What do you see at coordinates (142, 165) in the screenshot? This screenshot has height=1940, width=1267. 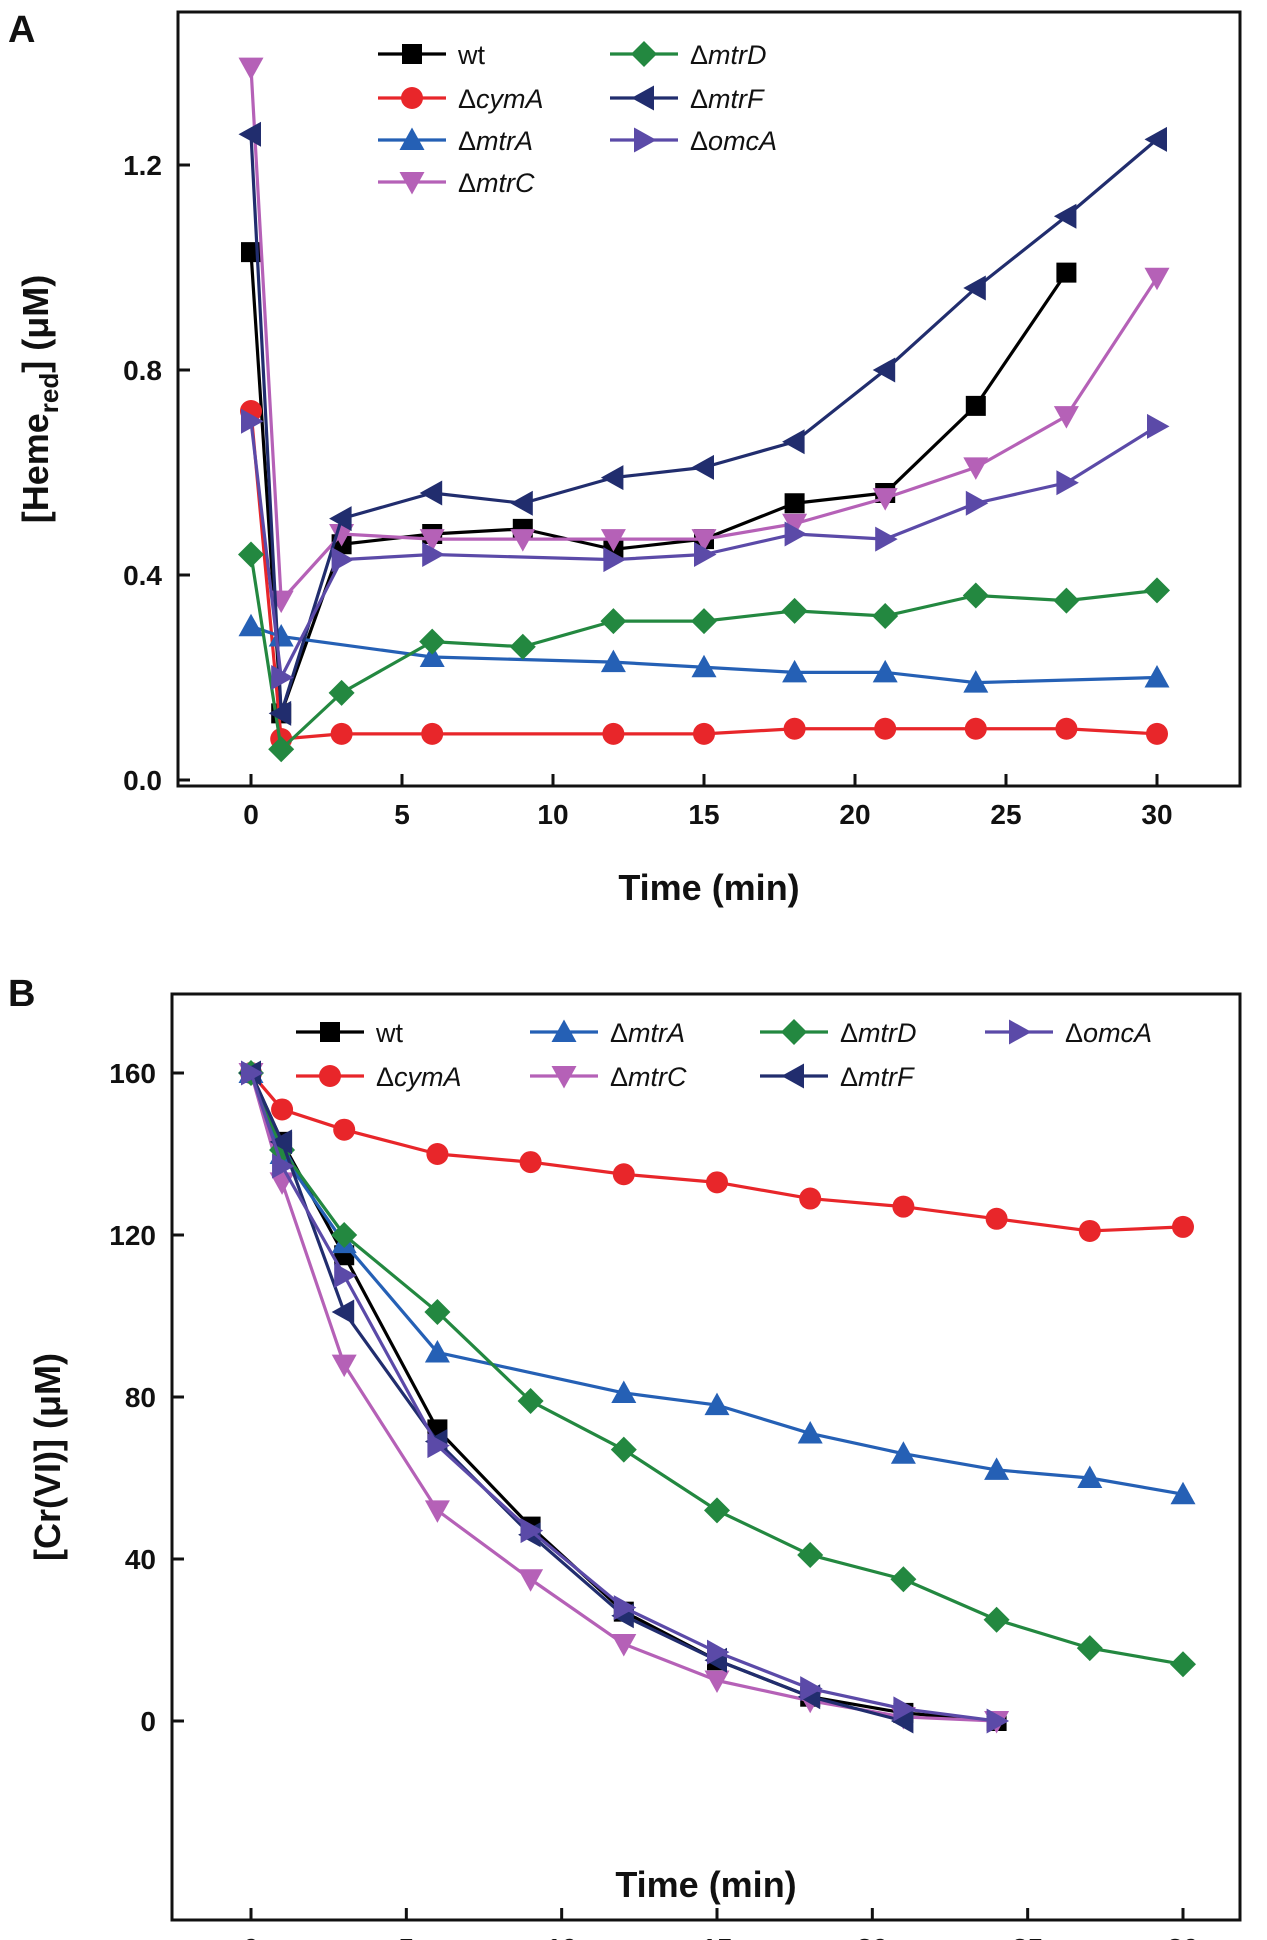 I see `y-tick-label: 1.2` at bounding box center [142, 165].